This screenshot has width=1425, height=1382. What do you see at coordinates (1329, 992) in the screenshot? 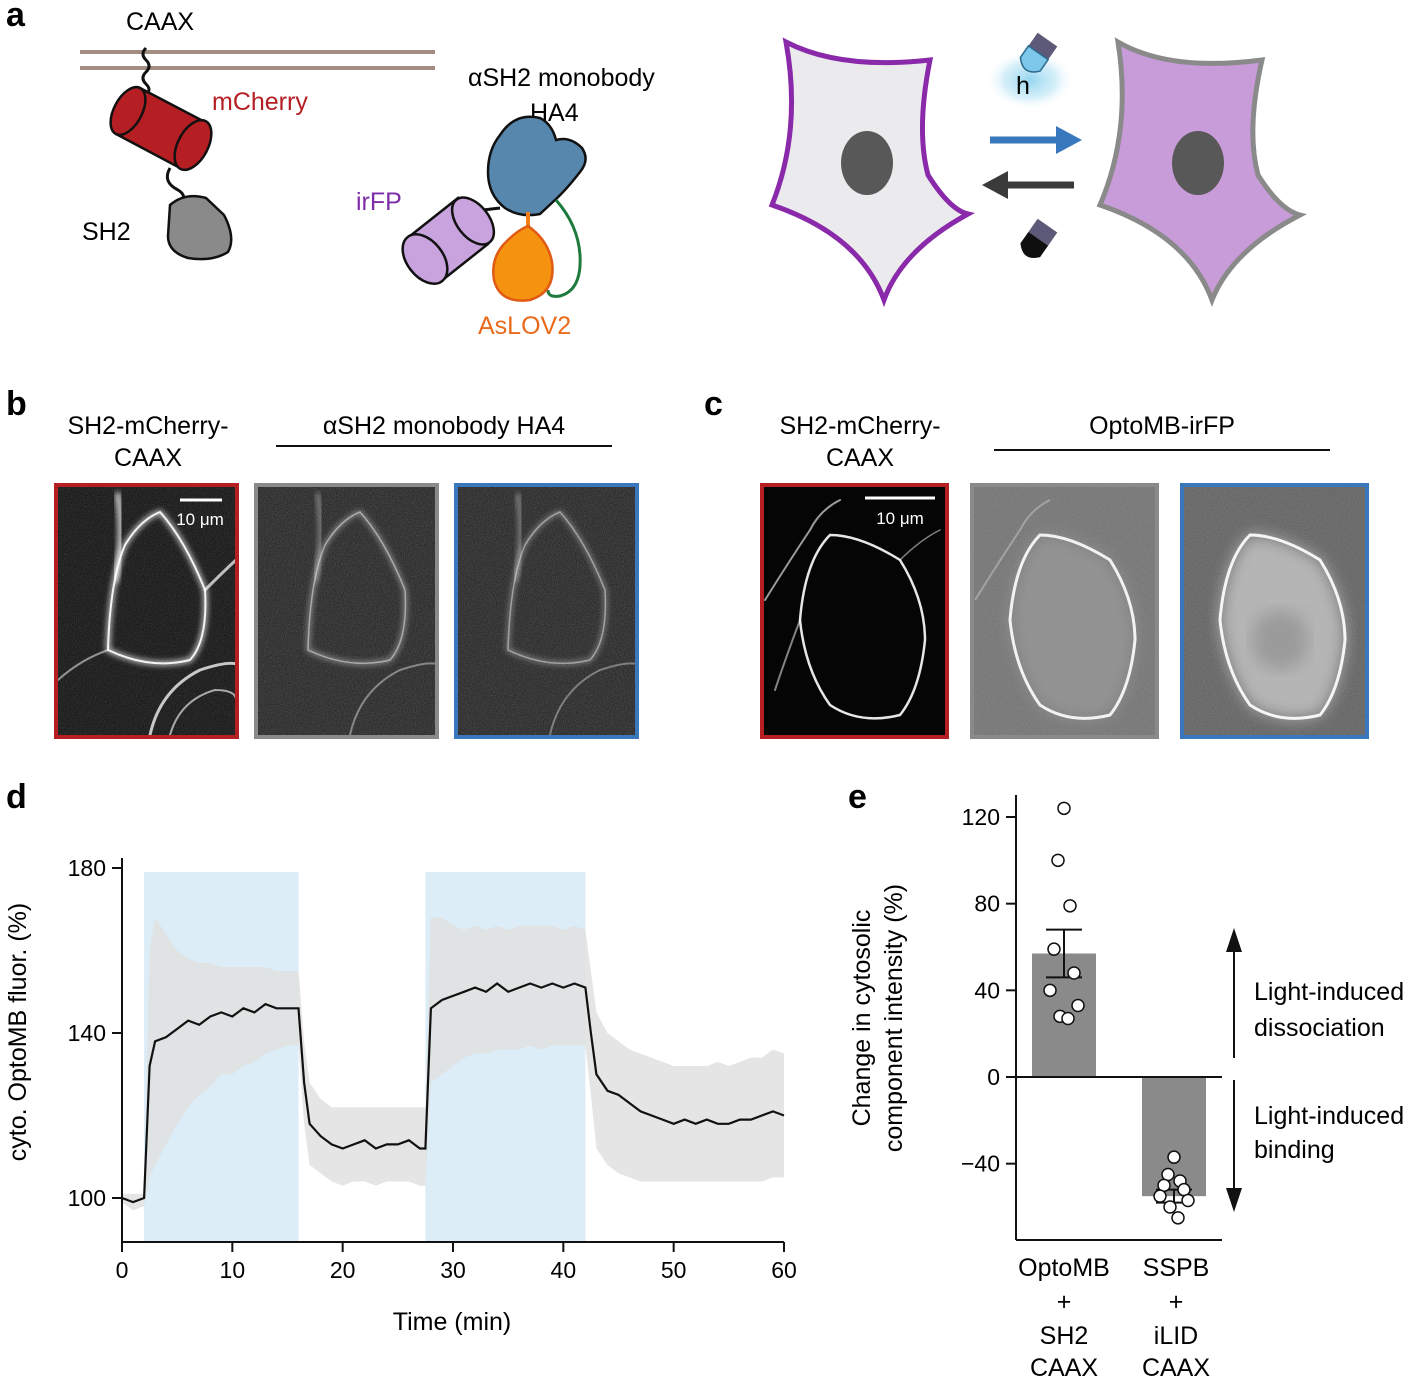
I see `annot-up-line1: Light-induced` at bounding box center [1329, 992].